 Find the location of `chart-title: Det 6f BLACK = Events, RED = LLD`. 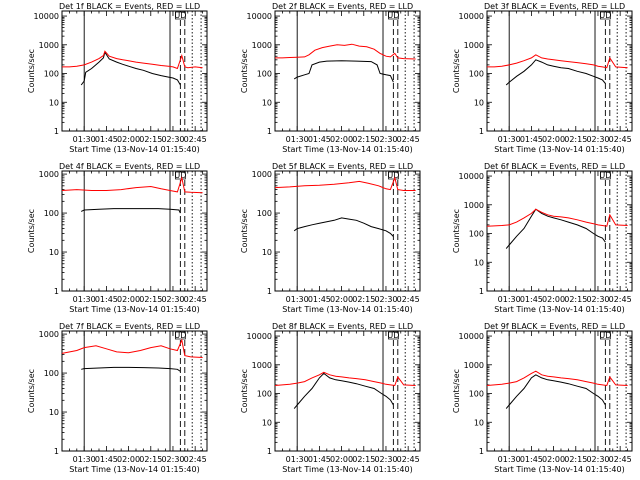

chart-title: Det 6f BLACK = Events, RED = LLD is located at coordinates (554, 166).